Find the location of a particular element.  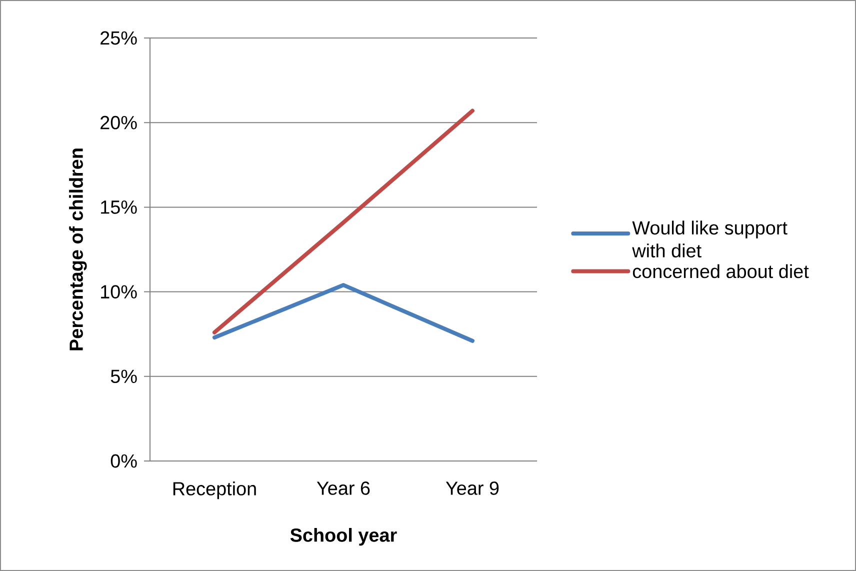

x-tick-label: Year 6 is located at coordinates (343, 488).